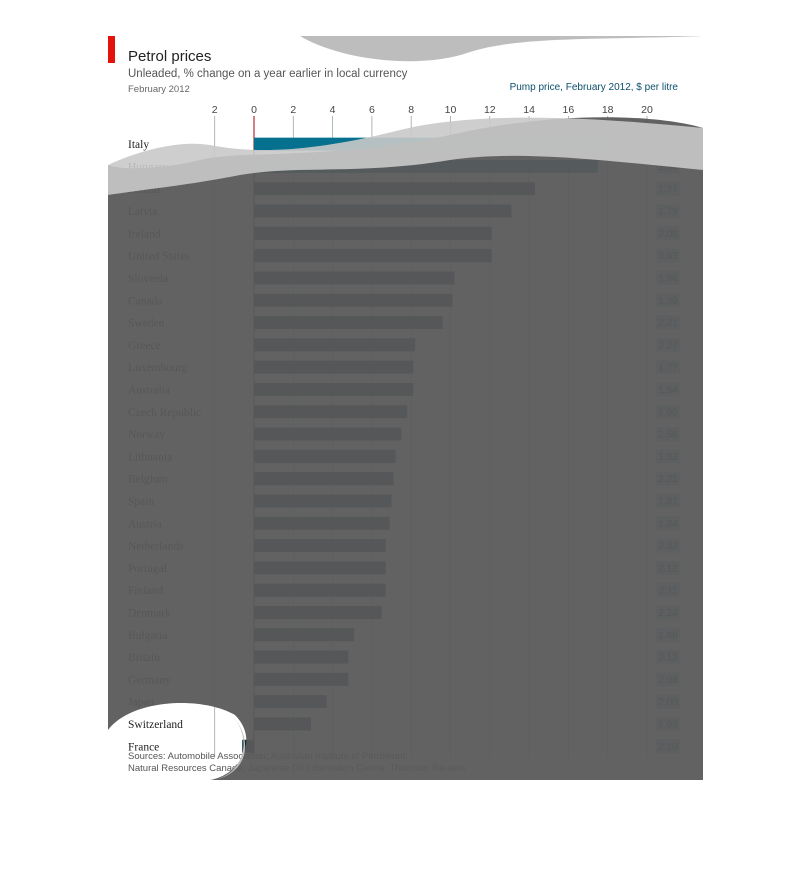 This screenshot has height=874, width=810. I want to click on pump-price-label: 1.81, so click(668, 501).